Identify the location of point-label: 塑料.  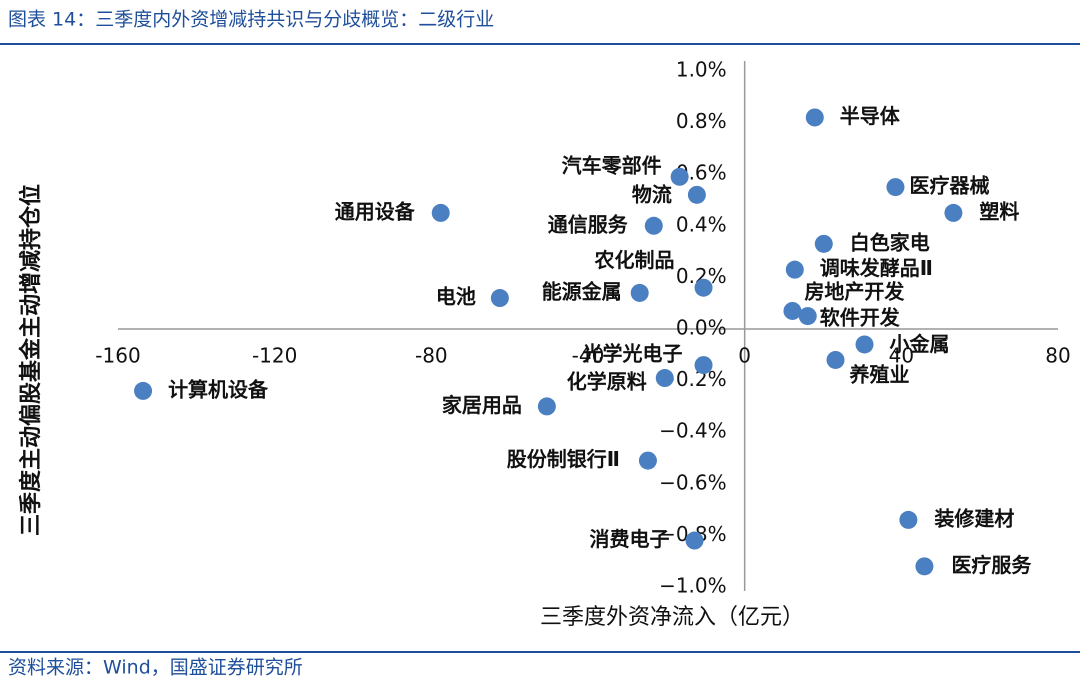
(999, 211).